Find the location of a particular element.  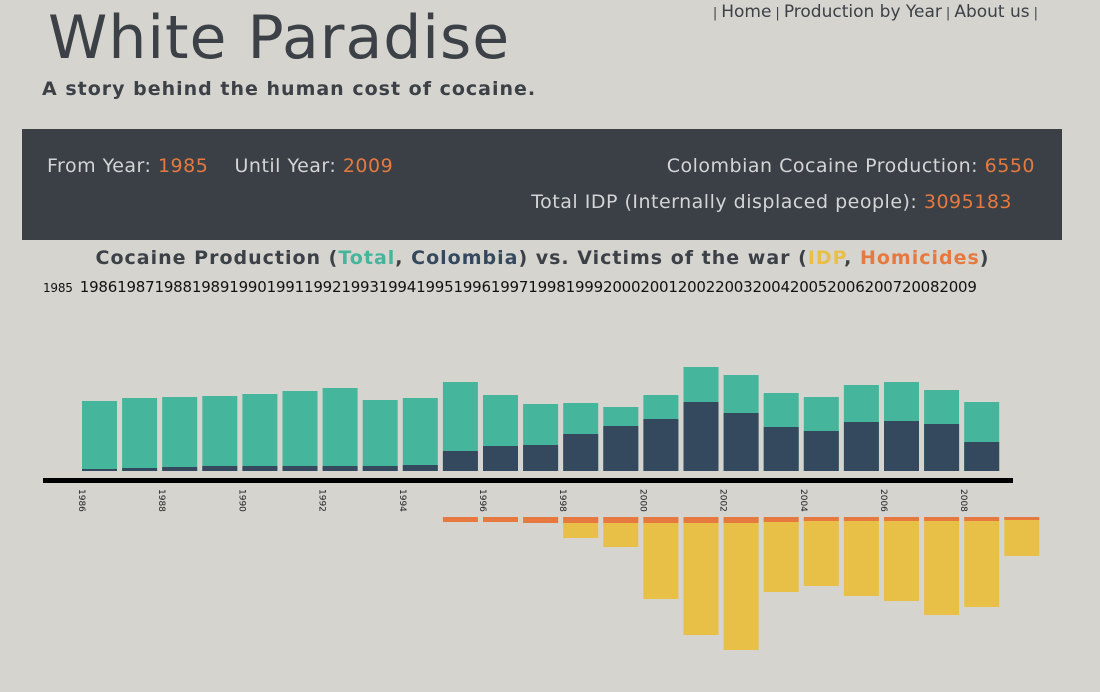

year-link-2003: 2003 is located at coordinates (734, 287).